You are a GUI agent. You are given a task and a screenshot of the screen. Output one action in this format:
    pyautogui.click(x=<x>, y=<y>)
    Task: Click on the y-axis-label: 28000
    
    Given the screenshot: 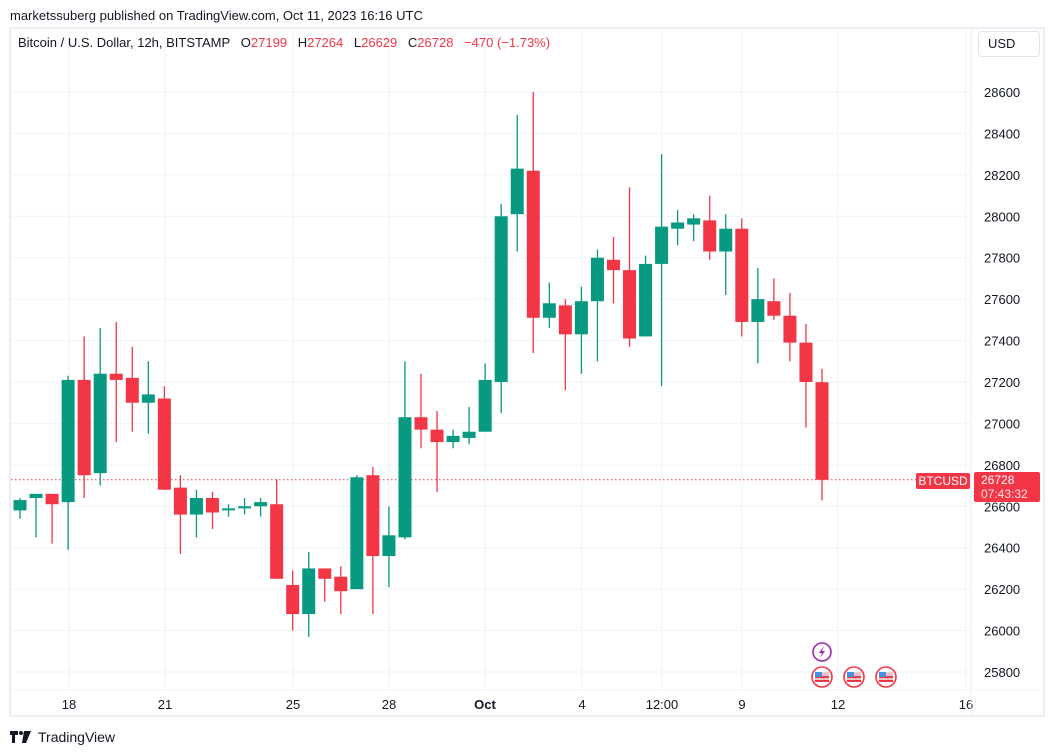 What is the action you would take?
    pyautogui.click(x=1002, y=216)
    